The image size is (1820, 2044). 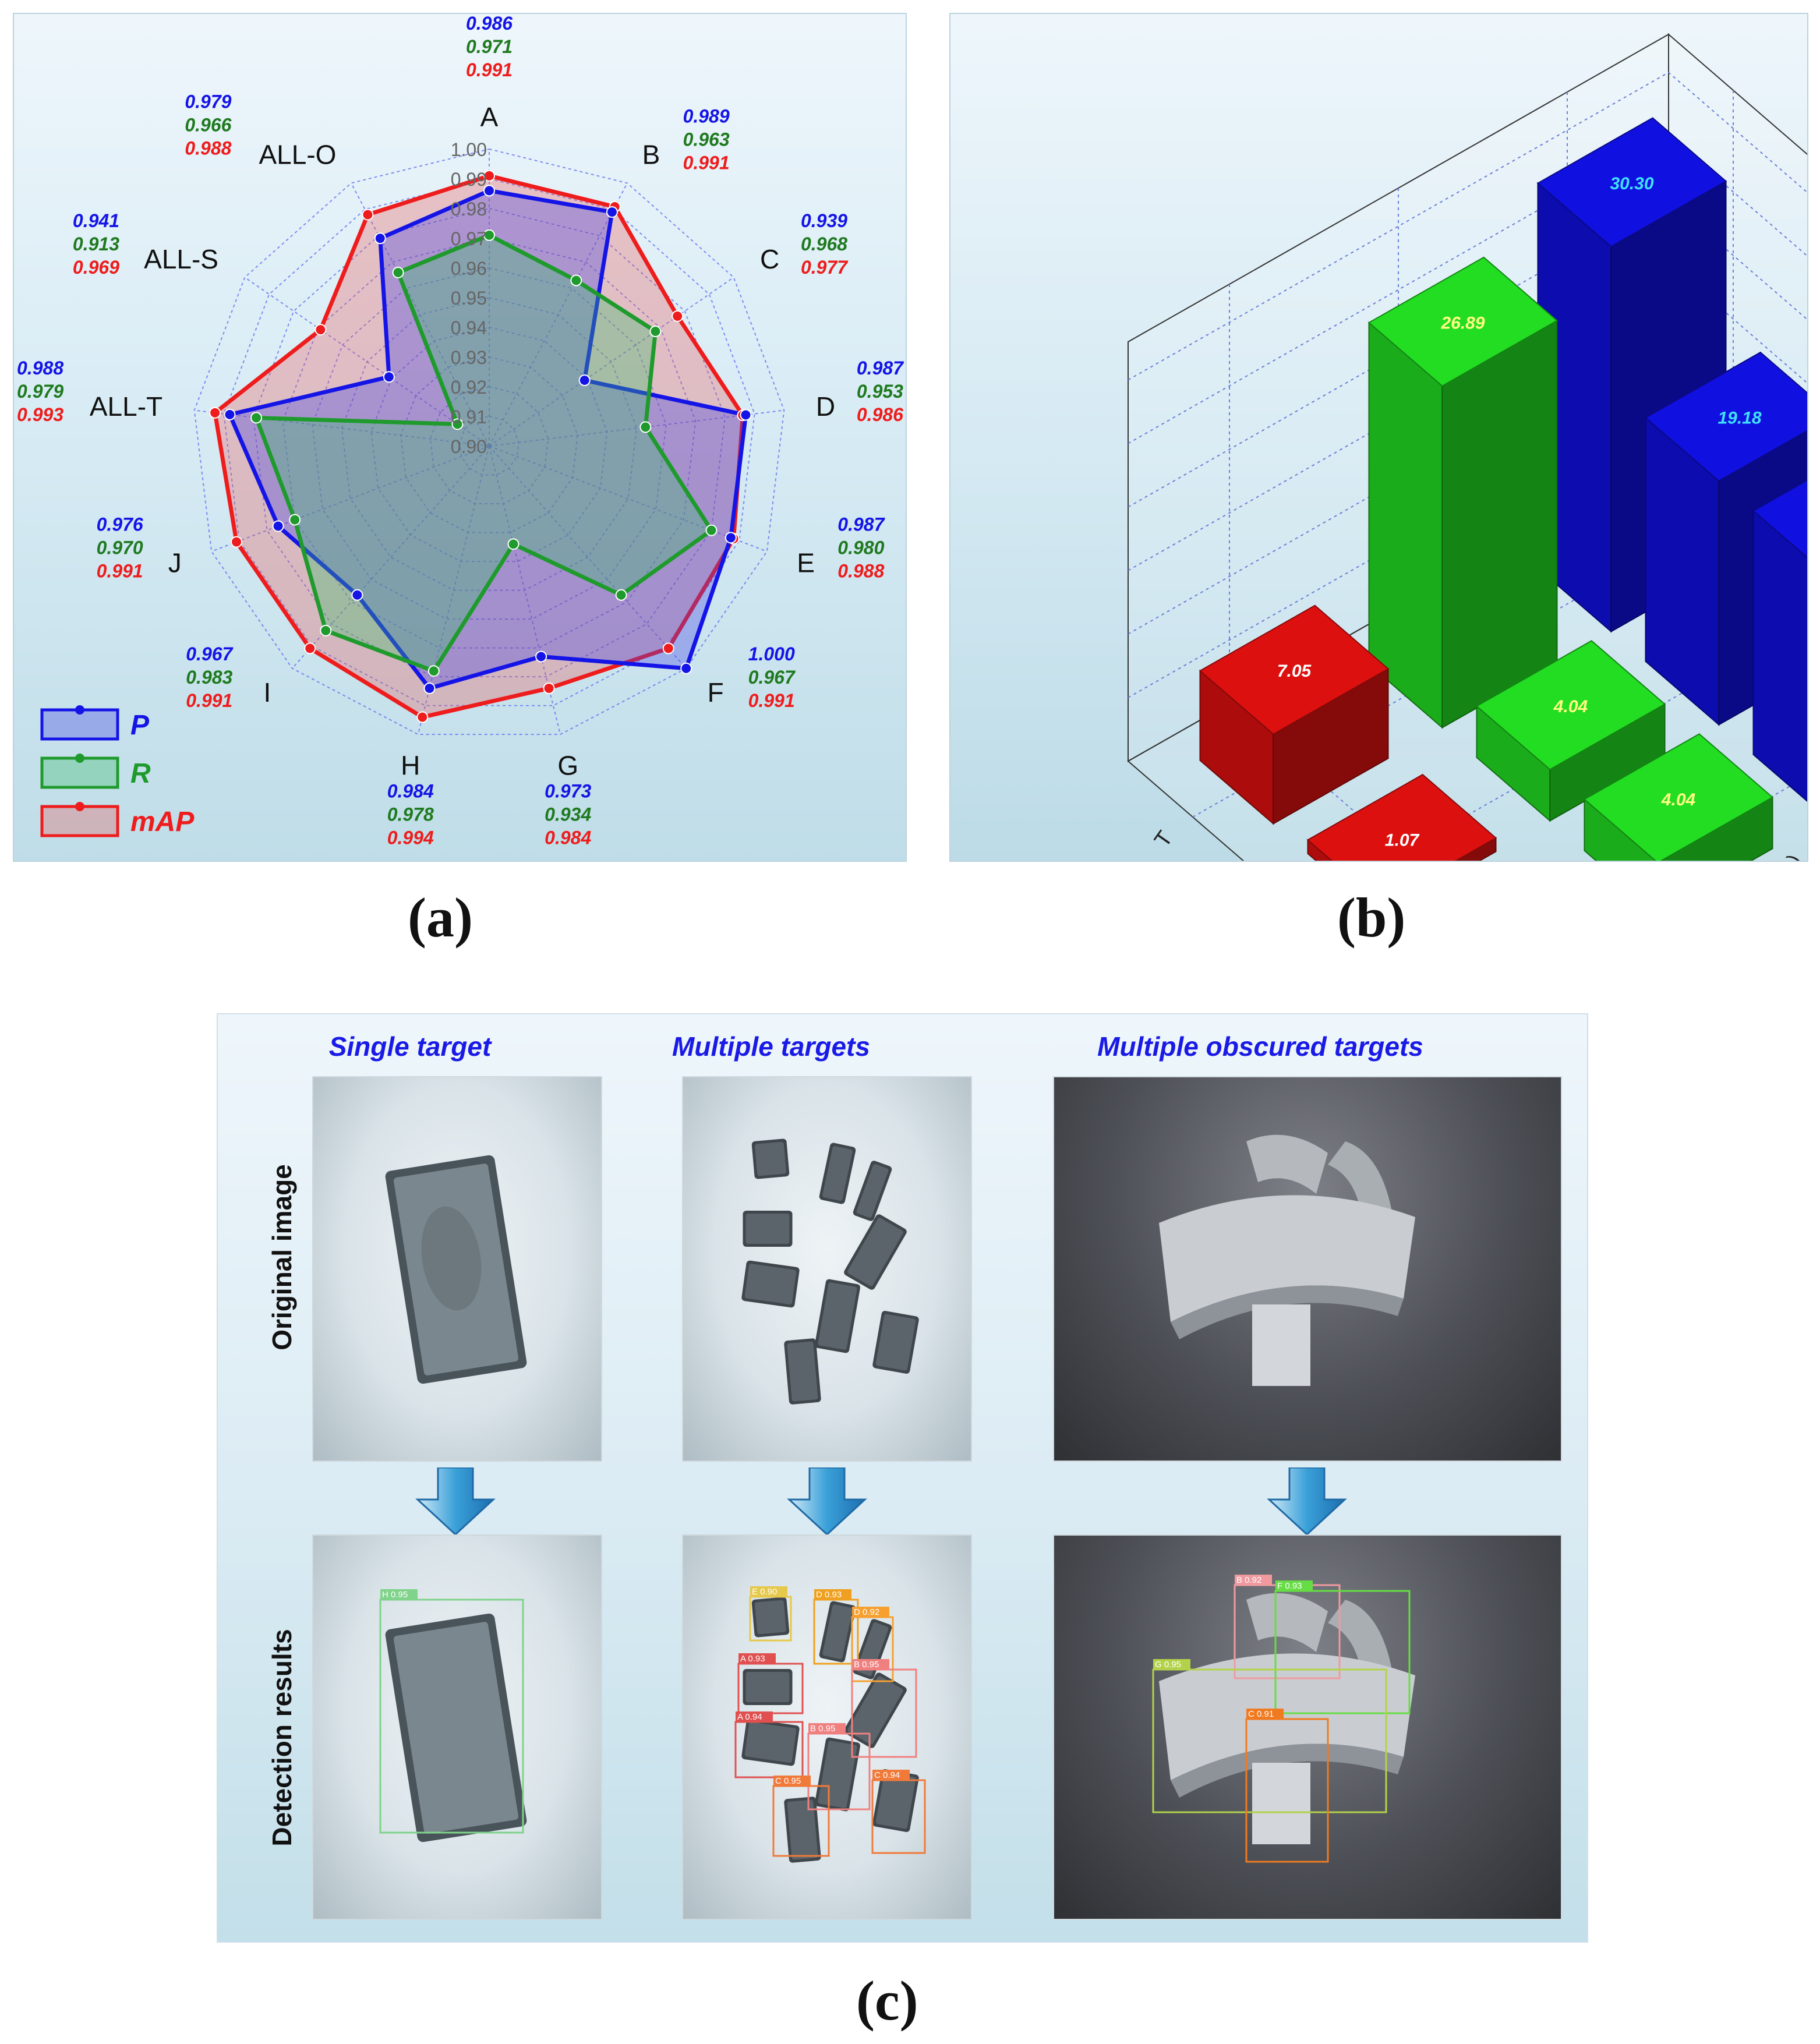 What do you see at coordinates (208, 125) in the screenshot?
I see `radar-value-label: 0.966` at bounding box center [208, 125].